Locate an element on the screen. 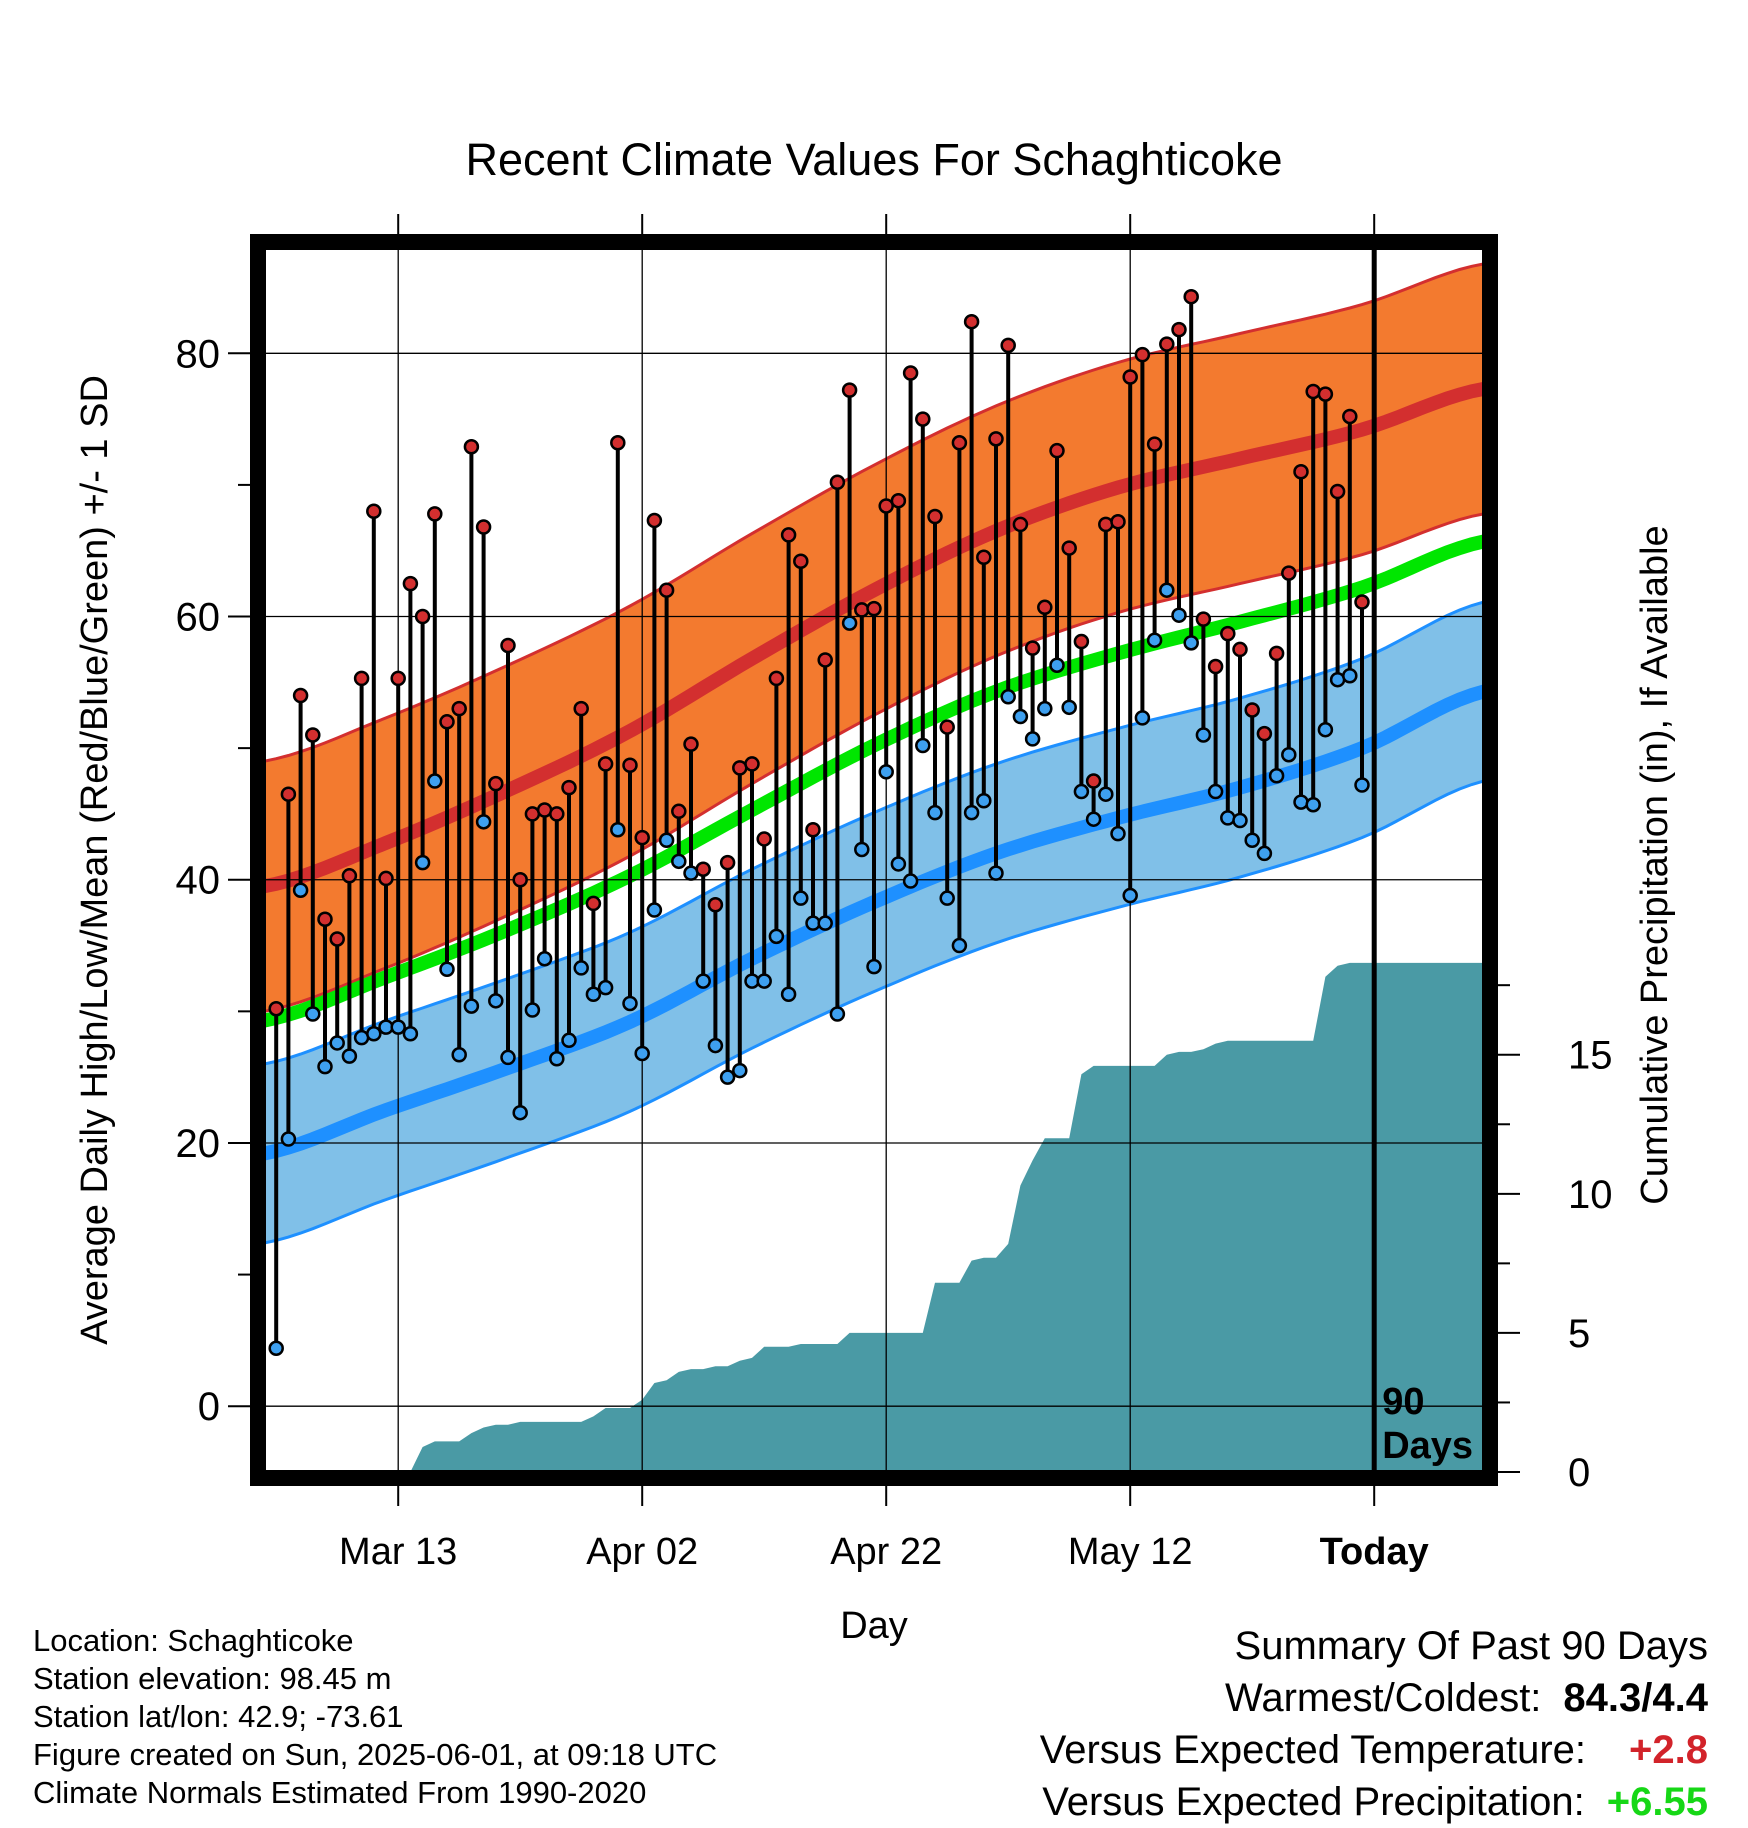 The image size is (1748, 1828). y-tick-label: 20 is located at coordinates (198, 1144).